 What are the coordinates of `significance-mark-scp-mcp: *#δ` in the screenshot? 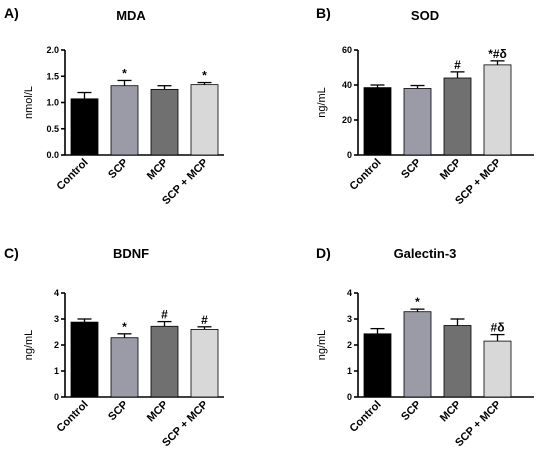 It's located at (497, 54).